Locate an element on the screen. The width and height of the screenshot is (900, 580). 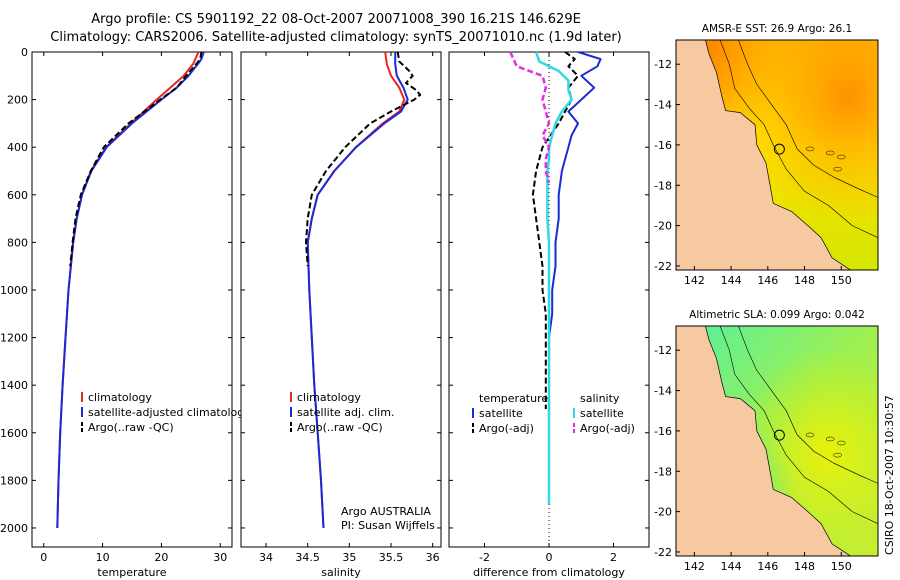
map-title: Altimetric SLA: 0.099 Argo: 0.042 is located at coordinates (777, 315).